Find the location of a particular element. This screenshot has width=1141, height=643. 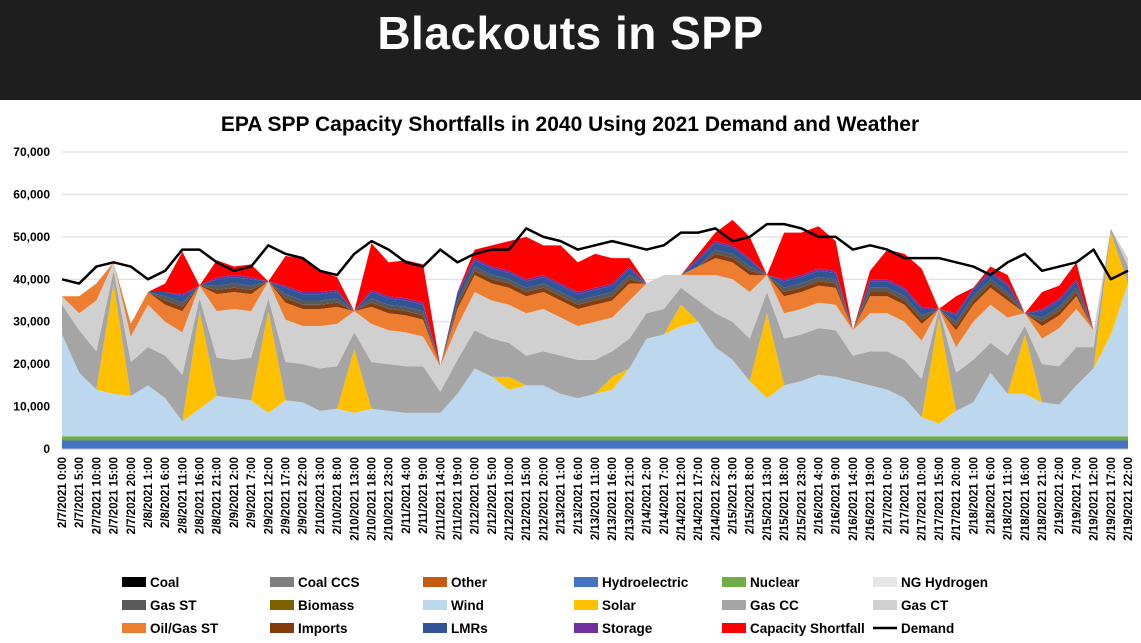

x-tick-label: 2/8/2021 16:00 is located at coordinates (201, 495).